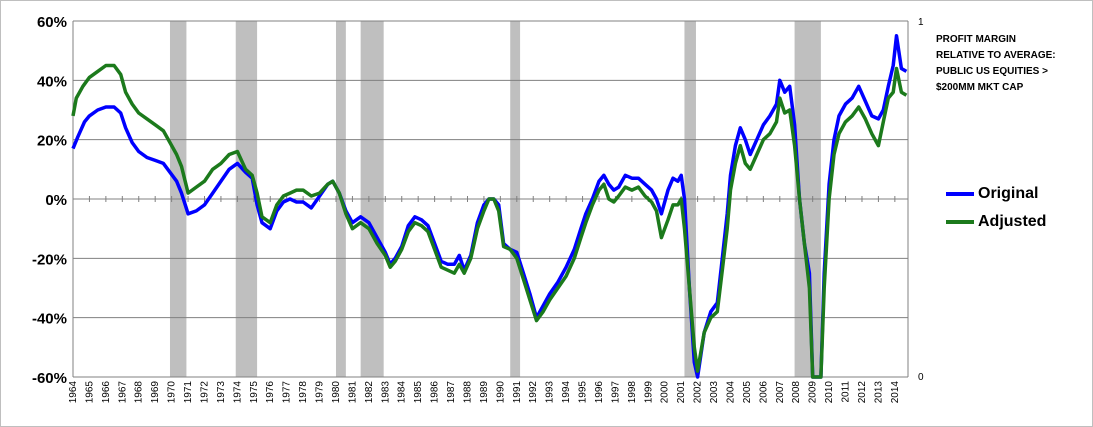 The width and height of the screenshot is (1093, 427). What do you see at coordinates (451, 392) in the screenshot?
I see `x-tick-label: 1987` at bounding box center [451, 392].